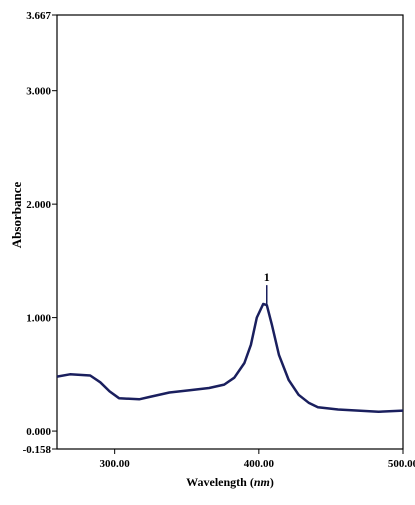 The image size is (415, 505). I want to click on y-tick-label: 2.000, so click(38, 205).